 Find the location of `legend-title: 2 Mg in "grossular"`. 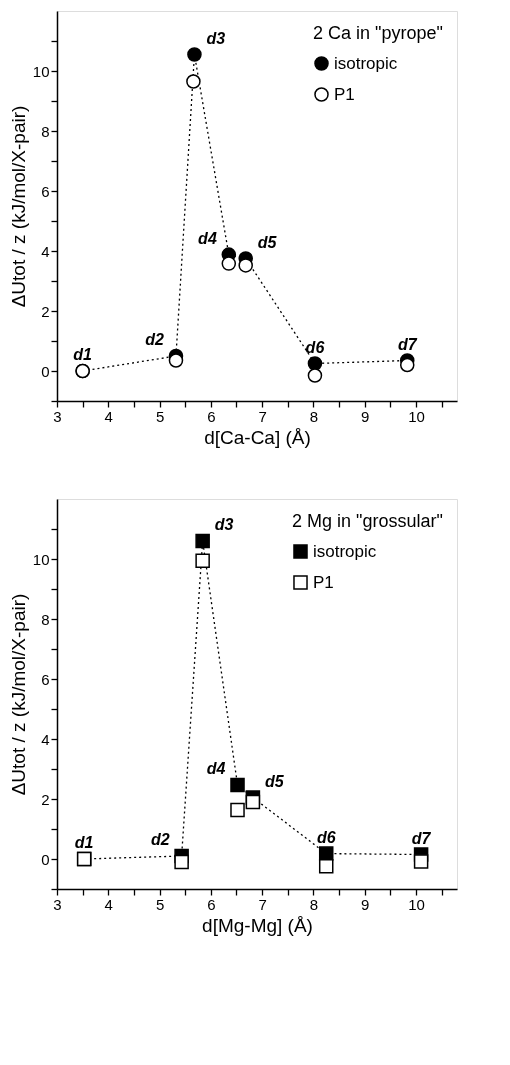

legend-title: 2 Mg in "grossular" is located at coordinates (367, 521).